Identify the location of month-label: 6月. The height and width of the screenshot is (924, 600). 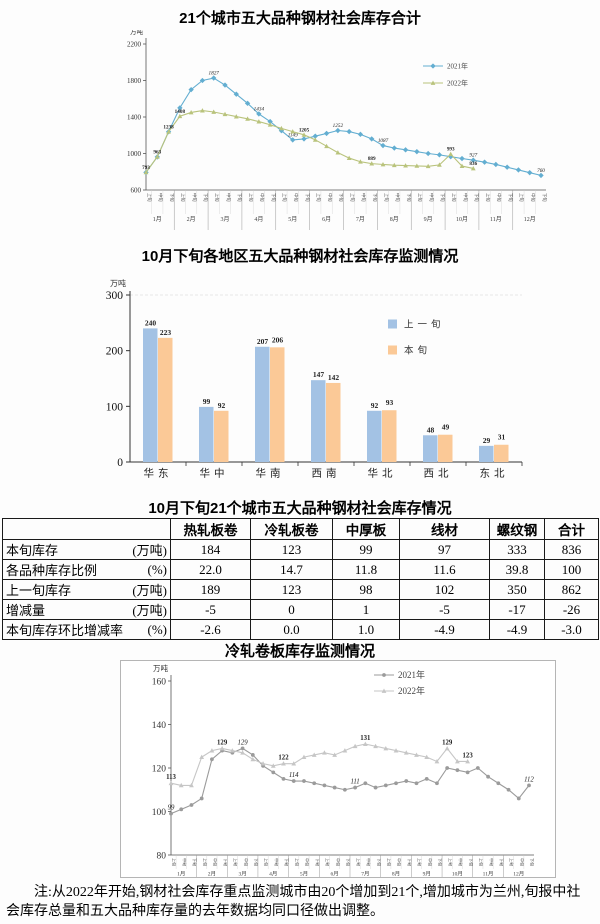
(335, 874).